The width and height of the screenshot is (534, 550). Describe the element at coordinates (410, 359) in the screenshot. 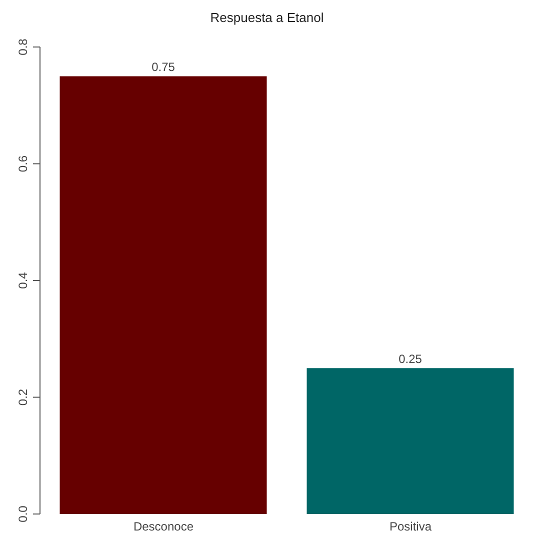

I see `data-label: 0.25` at that location.